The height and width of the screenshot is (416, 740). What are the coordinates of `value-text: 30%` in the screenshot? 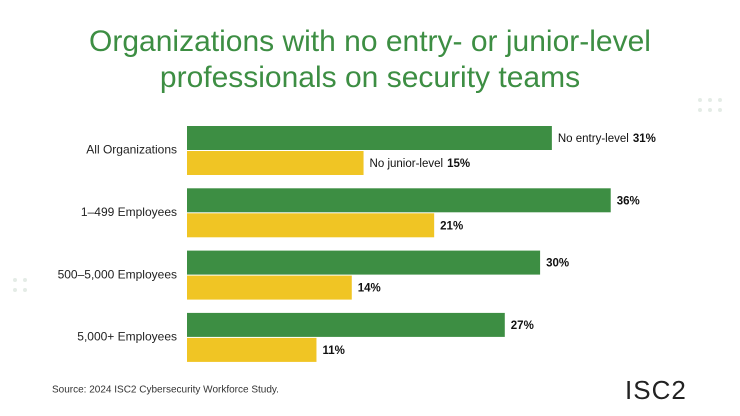 It's located at (557, 264).